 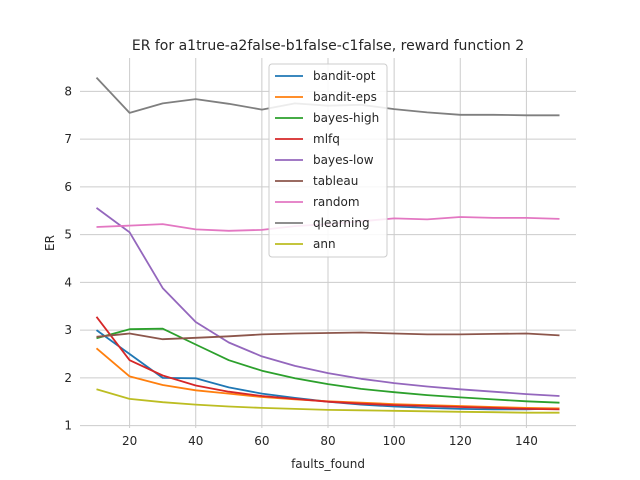 I want to click on y-tick-label: 7, so click(x=68, y=139).